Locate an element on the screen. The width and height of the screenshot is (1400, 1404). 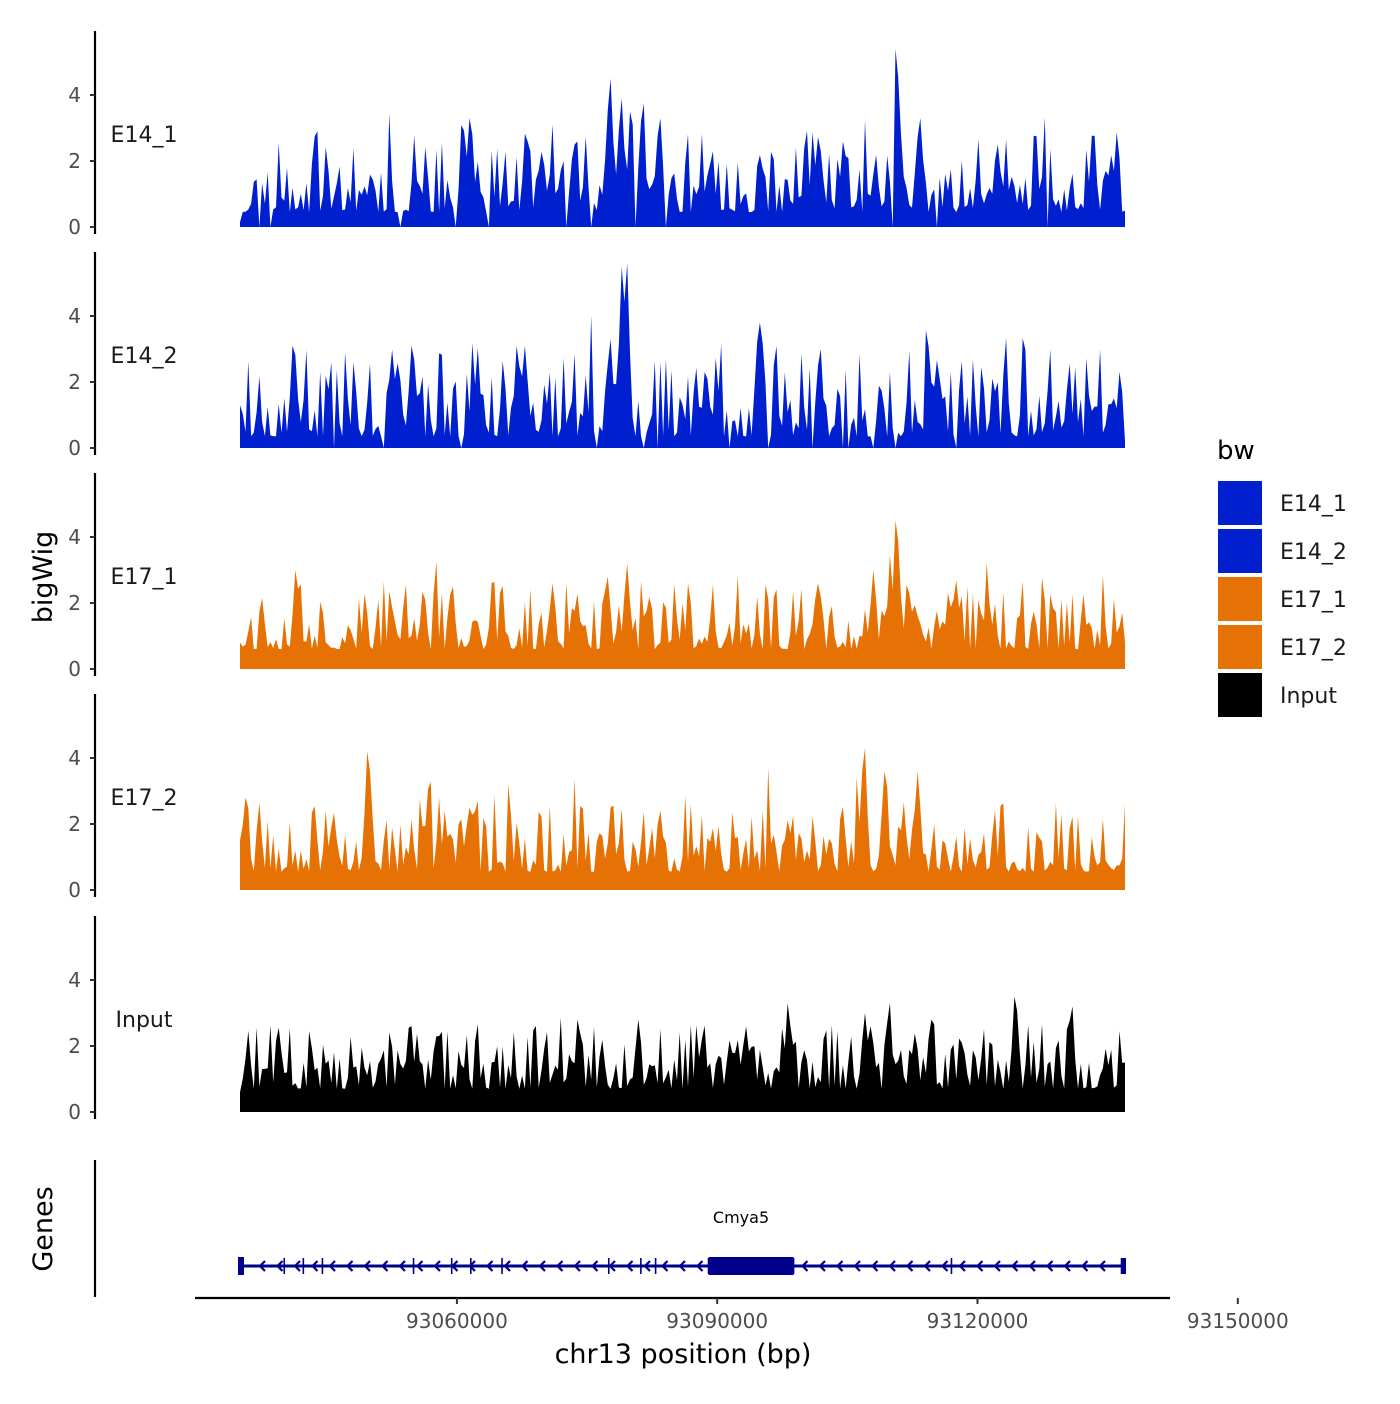
legend-entry: E14_2 is located at coordinates (1281, 551).